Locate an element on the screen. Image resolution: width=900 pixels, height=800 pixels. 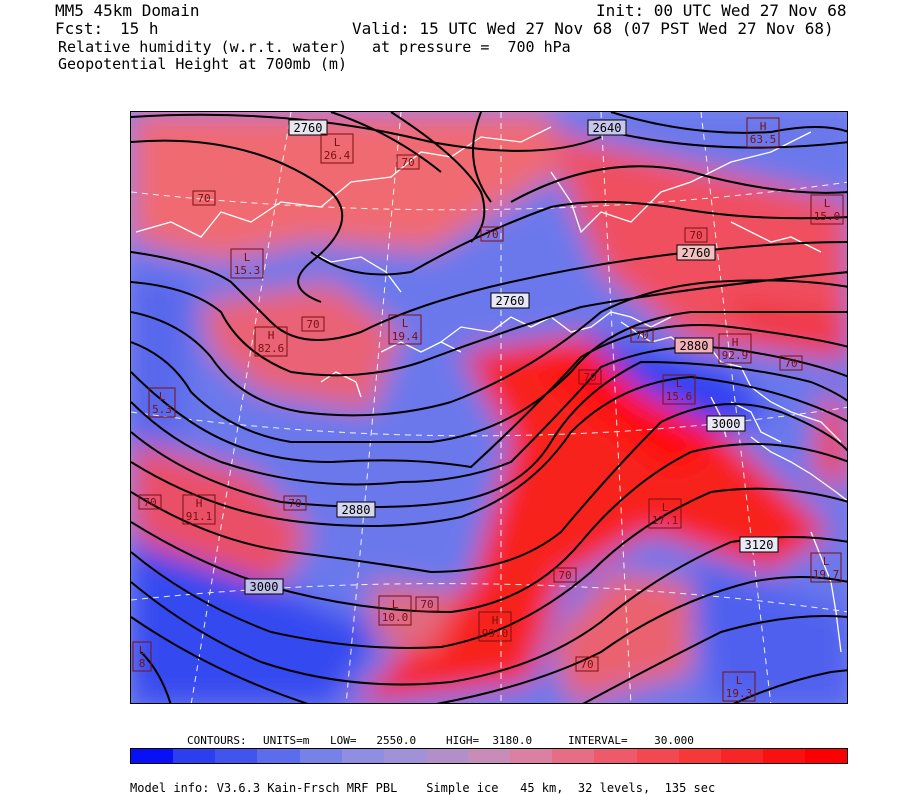
extremum-value: 10.0 is located at coordinates (395, 617).